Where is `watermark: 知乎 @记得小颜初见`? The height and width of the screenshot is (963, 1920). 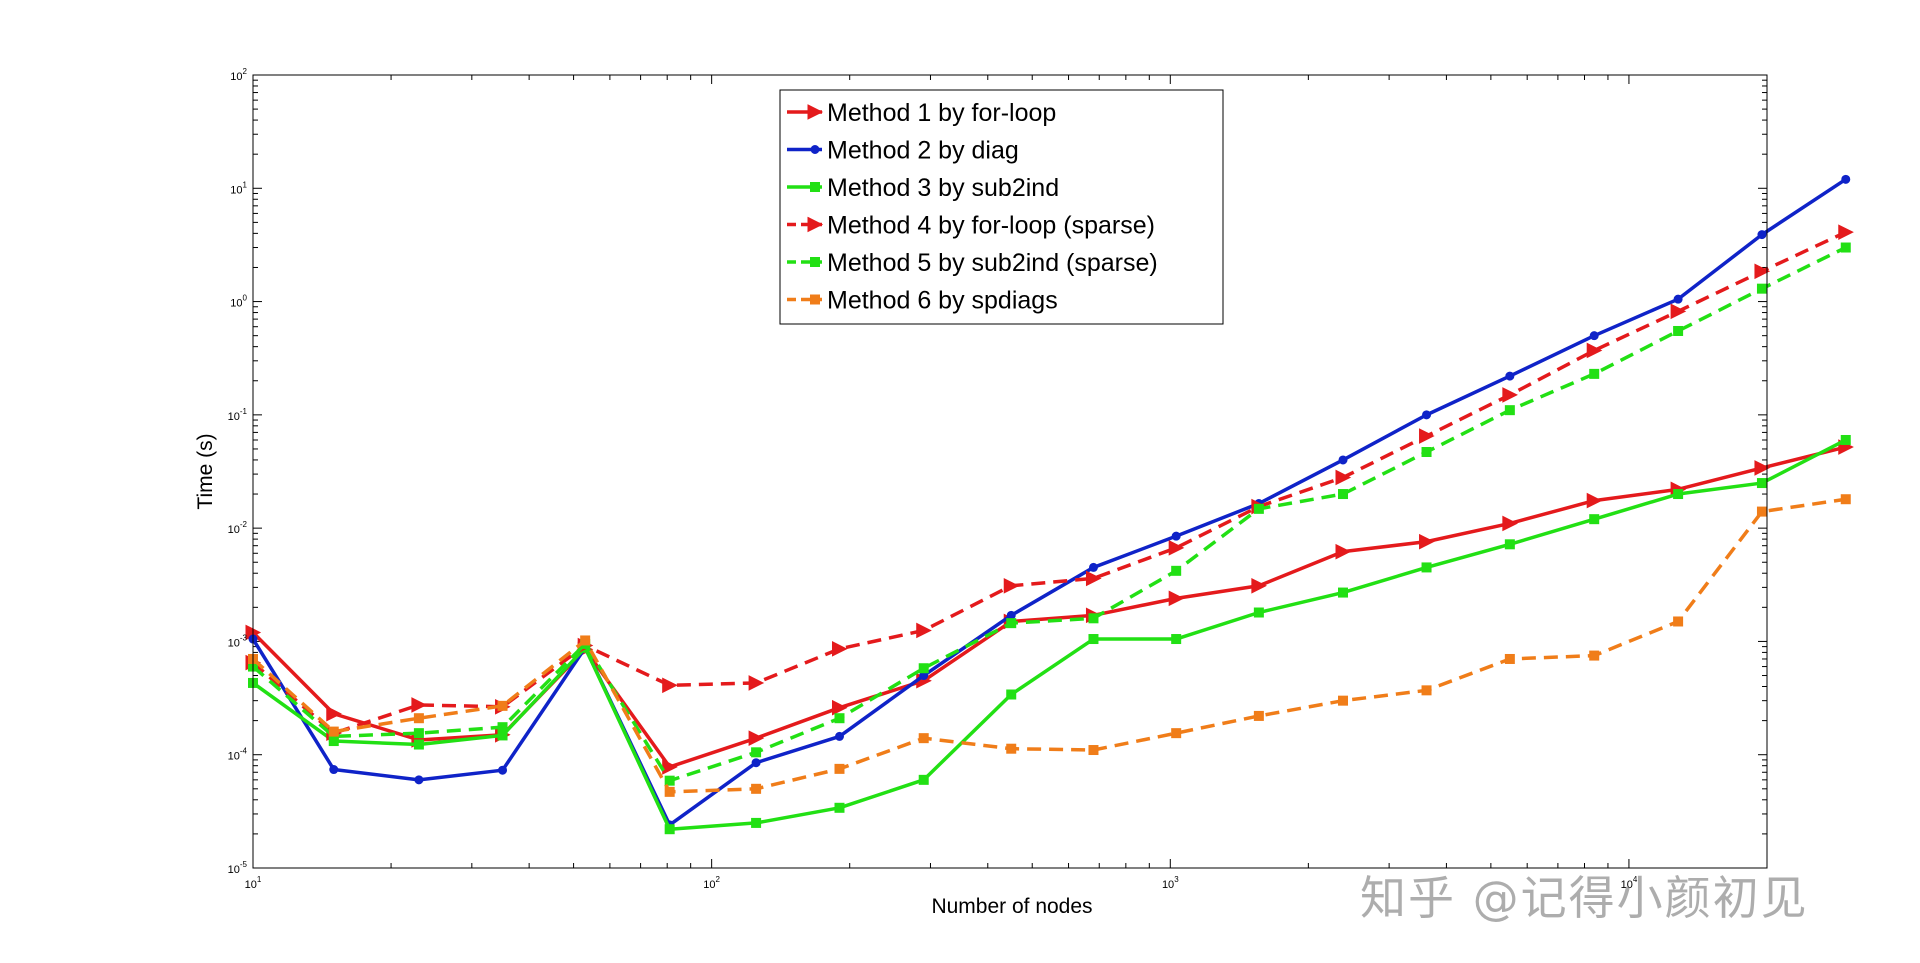
watermark: 知乎 @记得小颜初见 is located at coordinates (1584, 898).